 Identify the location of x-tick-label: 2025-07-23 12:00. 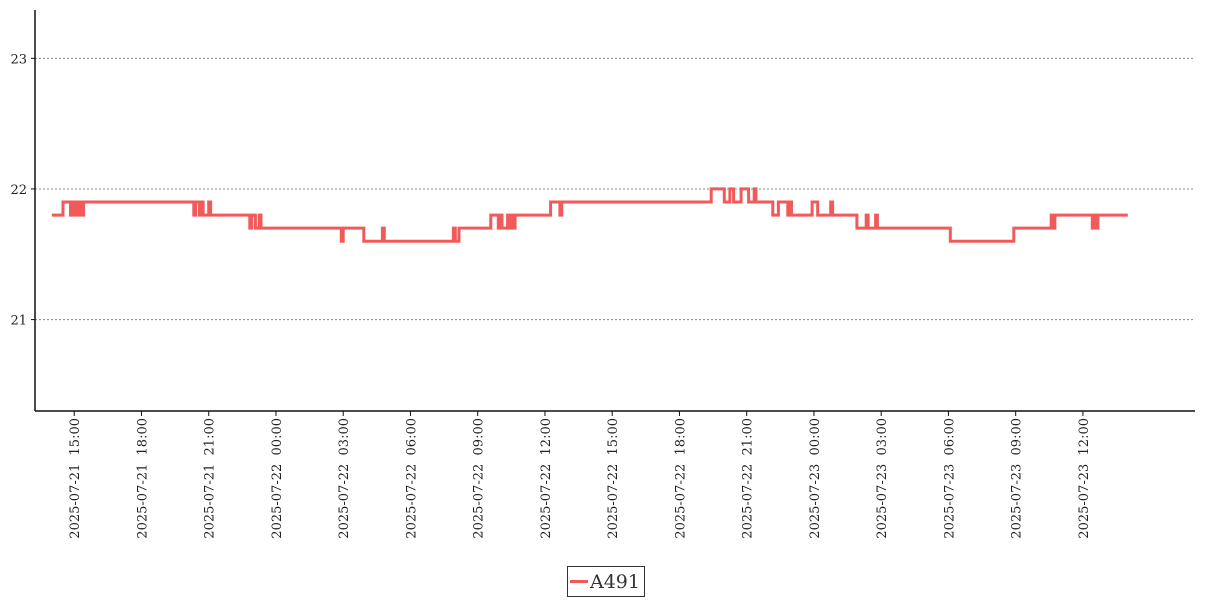
(1084, 478).